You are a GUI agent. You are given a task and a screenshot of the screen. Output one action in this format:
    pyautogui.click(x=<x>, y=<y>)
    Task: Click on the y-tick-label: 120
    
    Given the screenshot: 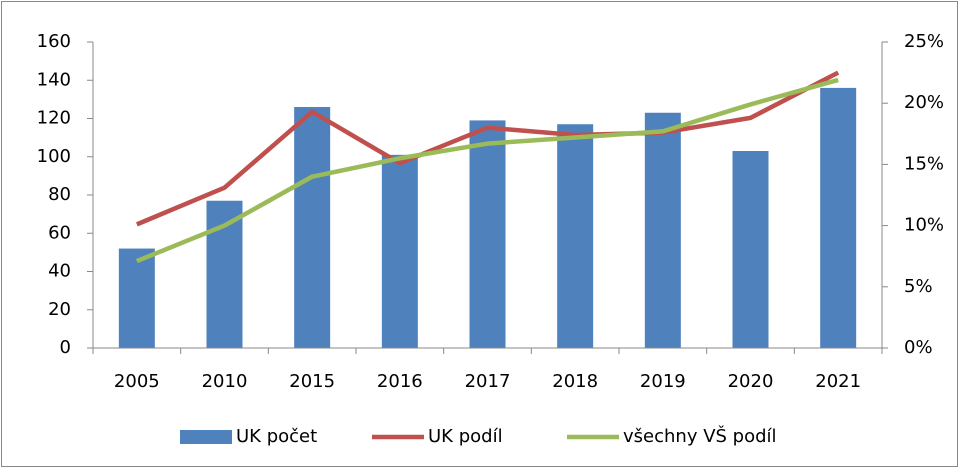 What is the action you would take?
    pyautogui.click(x=54, y=118)
    